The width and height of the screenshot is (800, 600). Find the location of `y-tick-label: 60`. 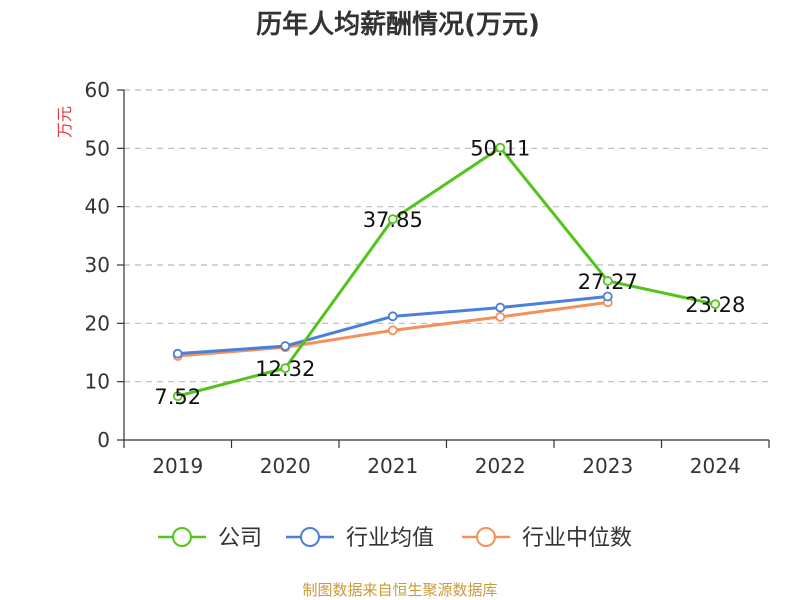

y-tick-label: 60 is located at coordinates (97, 90).